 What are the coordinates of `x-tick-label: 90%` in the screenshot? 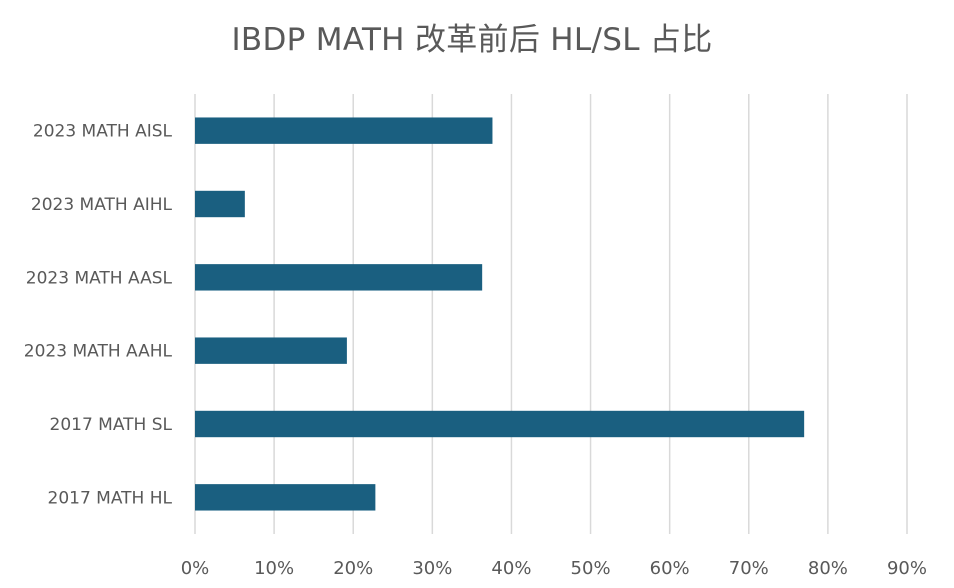 It's located at (907, 568).